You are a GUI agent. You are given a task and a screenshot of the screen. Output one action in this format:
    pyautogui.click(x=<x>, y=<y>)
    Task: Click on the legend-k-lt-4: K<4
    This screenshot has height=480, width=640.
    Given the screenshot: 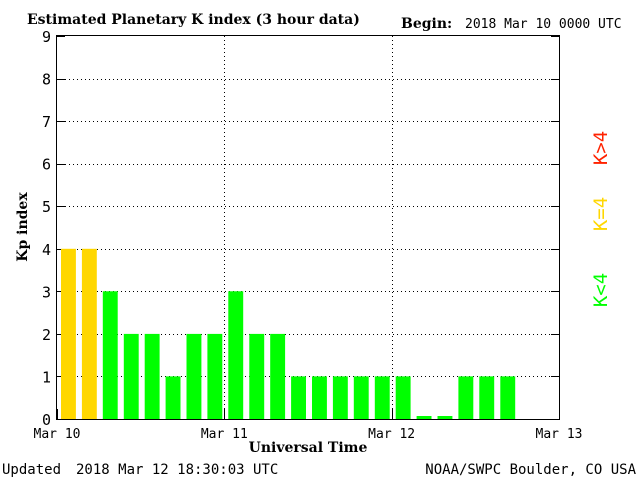 What is the action you would take?
    pyautogui.click(x=601, y=290)
    